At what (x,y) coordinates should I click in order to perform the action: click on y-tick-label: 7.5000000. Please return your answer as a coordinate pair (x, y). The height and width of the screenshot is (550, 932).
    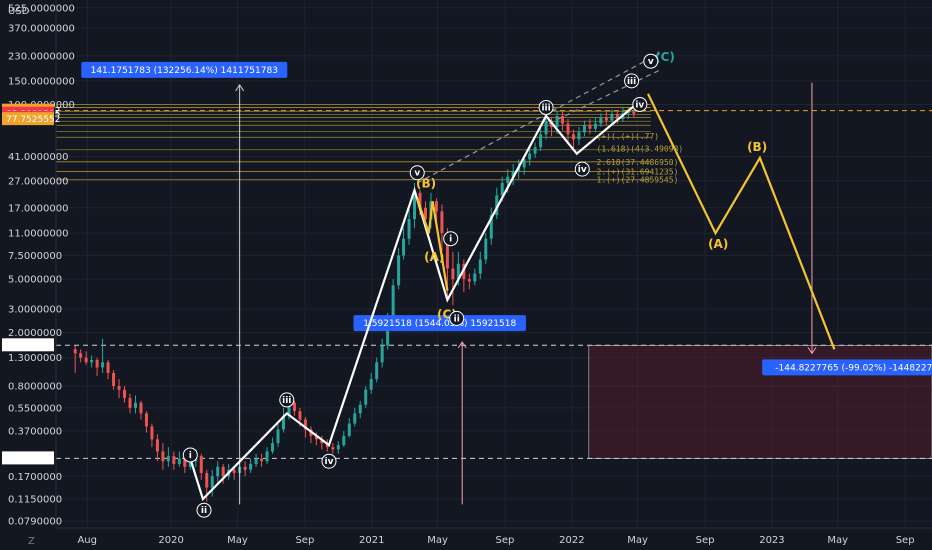
    Looking at the image, I should click on (35, 256).